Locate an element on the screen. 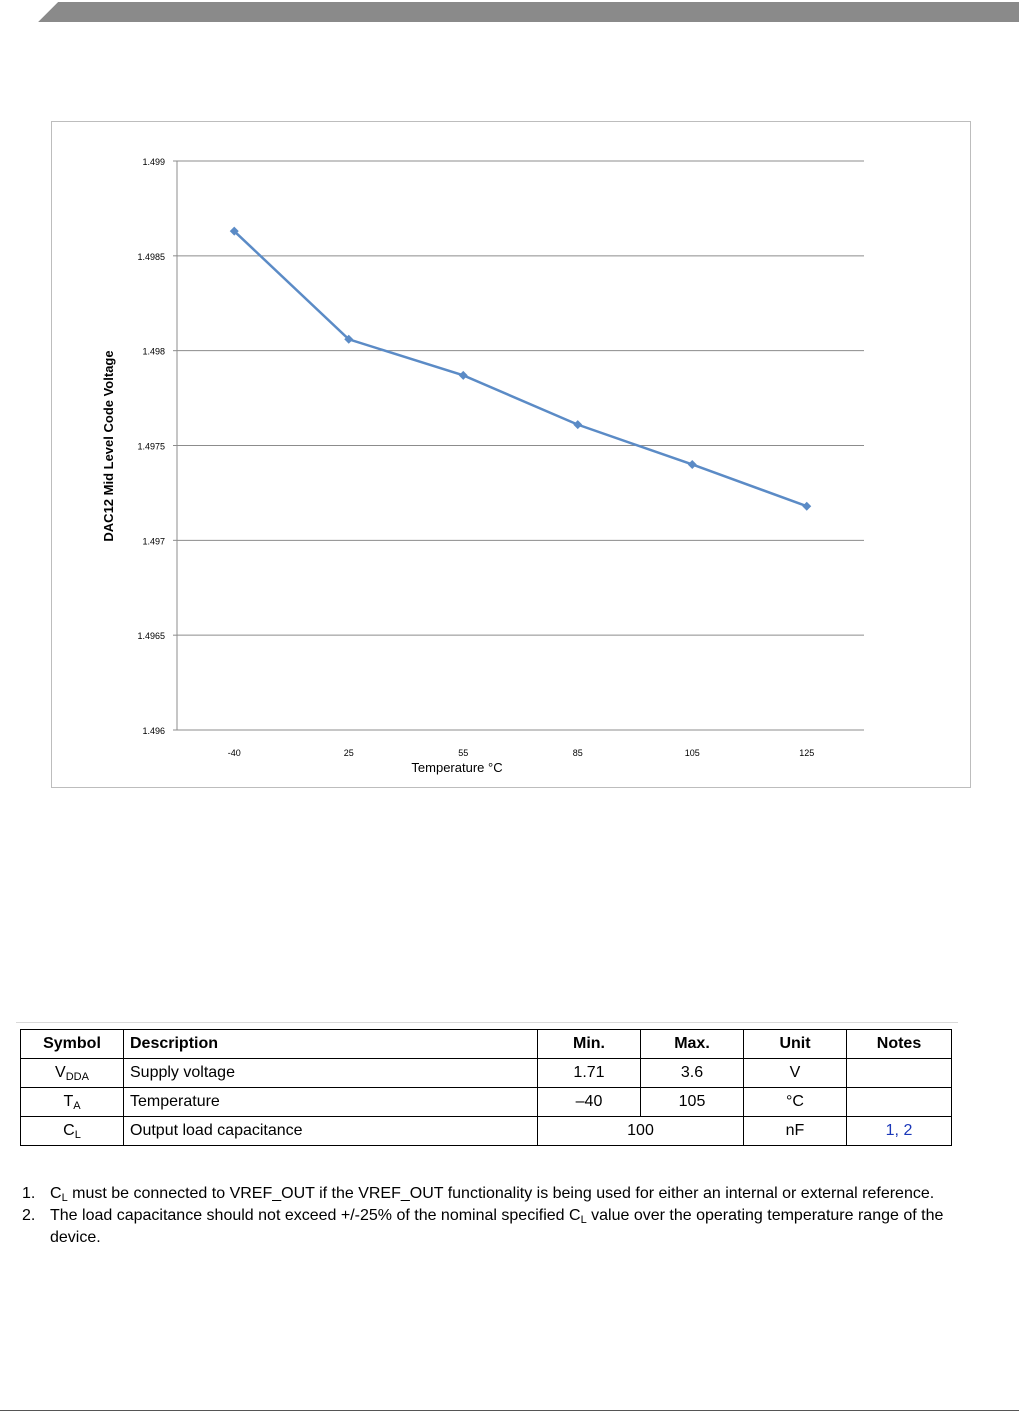  header-description: Description is located at coordinates (330, 1044).